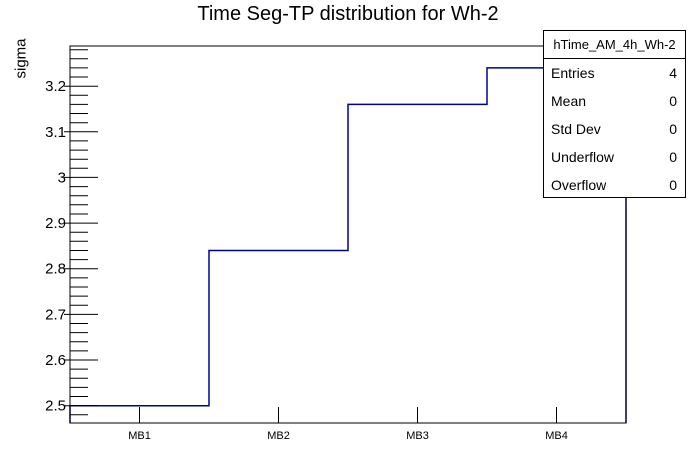 This screenshot has width=696, height=472. Describe the element at coordinates (673, 73) in the screenshot. I see `stats-row-value: 4` at that location.